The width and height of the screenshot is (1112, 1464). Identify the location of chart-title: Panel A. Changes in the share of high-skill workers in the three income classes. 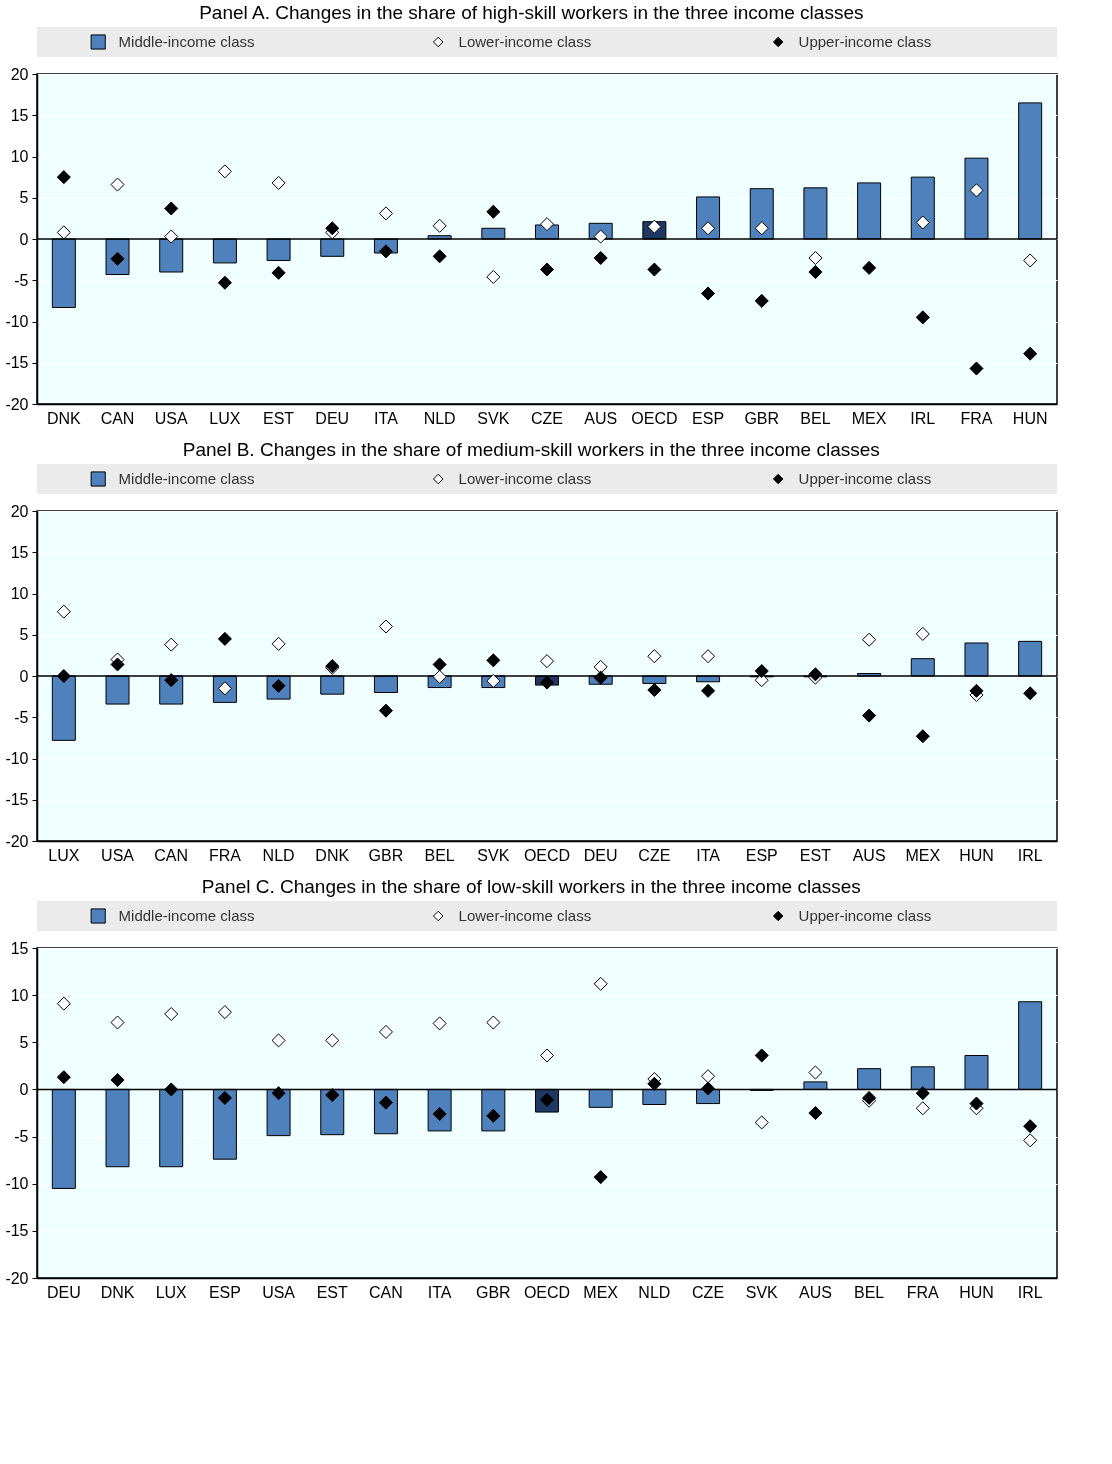
(531, 12).